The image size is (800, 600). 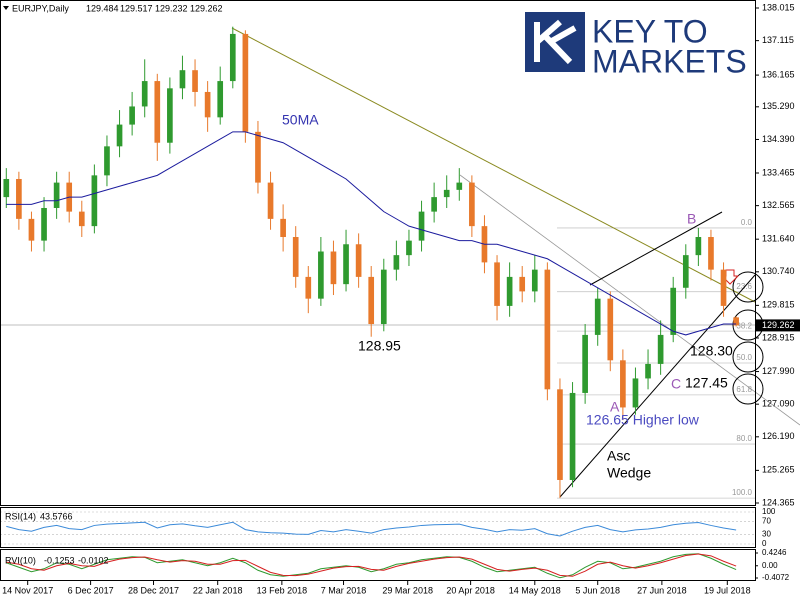 I want to click on y-tick-label: 129.815, so click(x=778, y=305).